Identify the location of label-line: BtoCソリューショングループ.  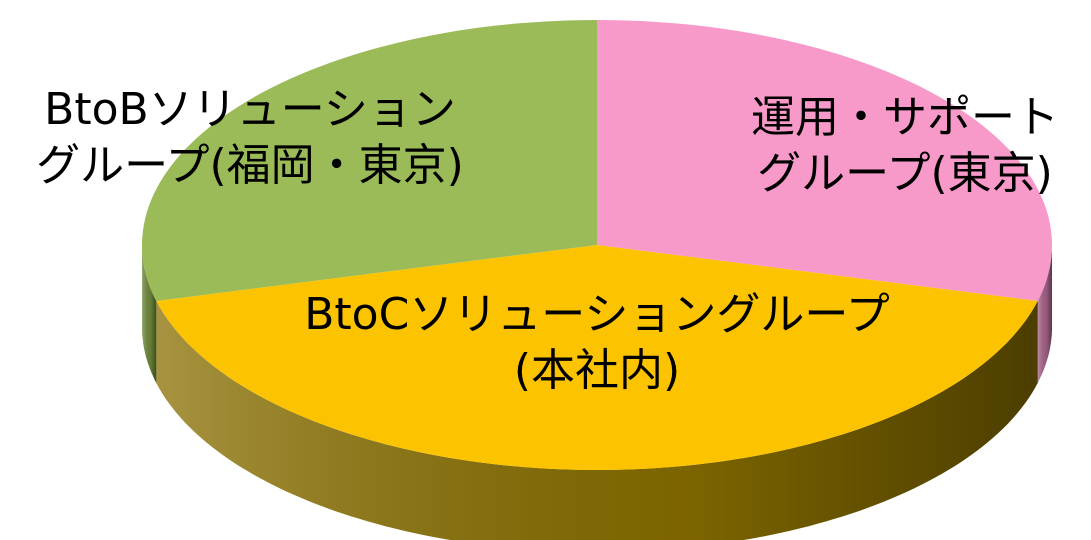
(597, 314).